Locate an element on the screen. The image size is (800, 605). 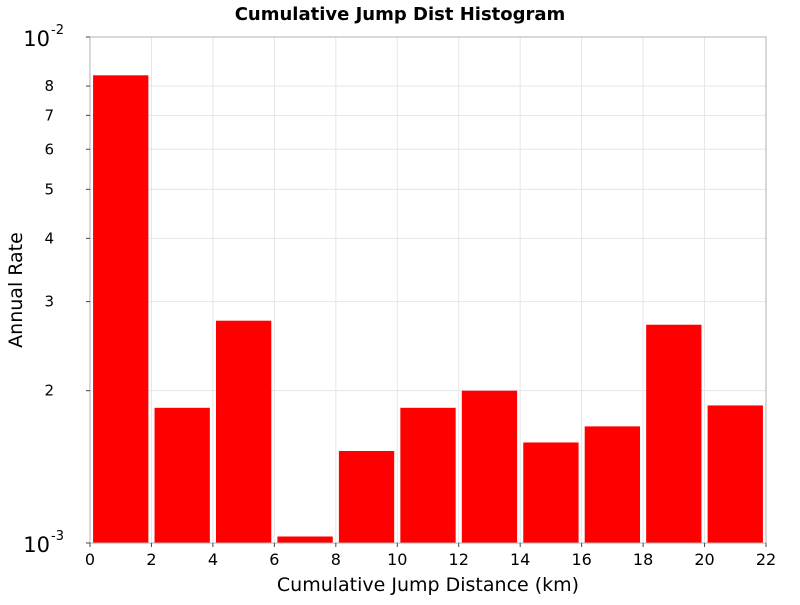
y-tick-label: 8 is located at coordinates (49, 86).